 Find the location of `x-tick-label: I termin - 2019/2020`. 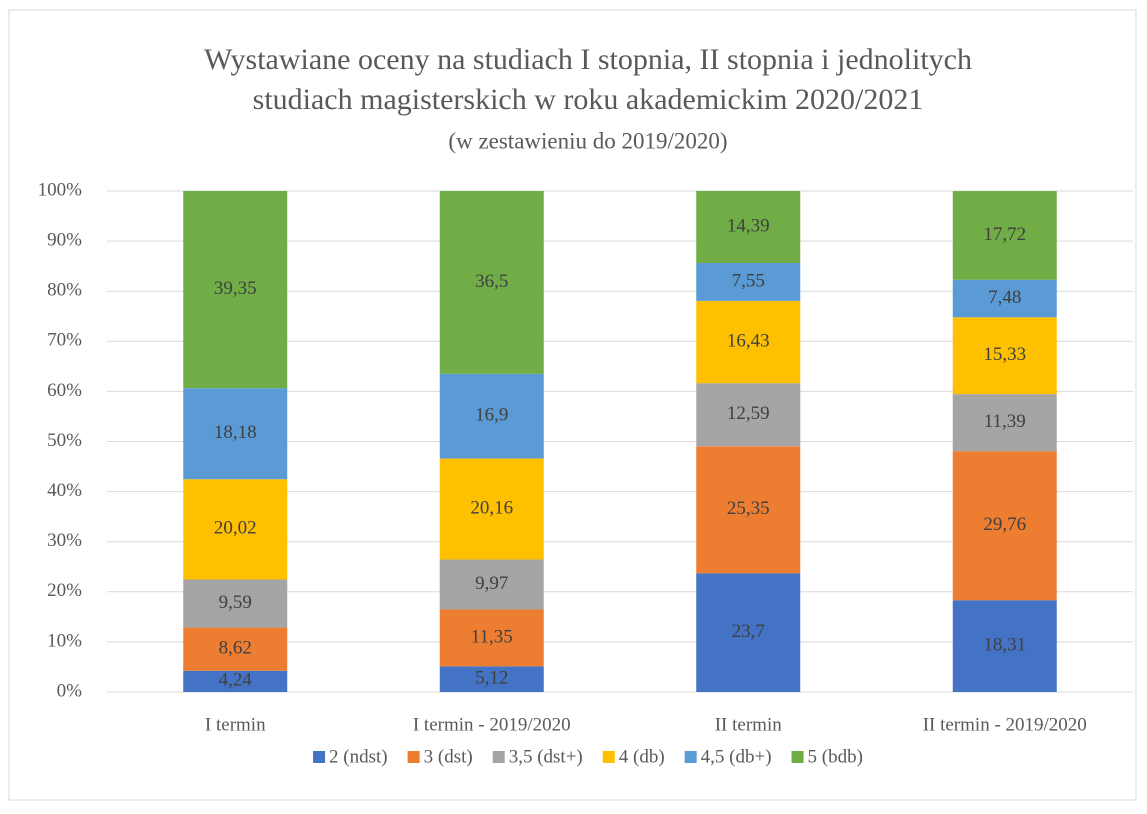

x-tick-label: I termin - 2019/2020 is located at coordinates (492, 724).